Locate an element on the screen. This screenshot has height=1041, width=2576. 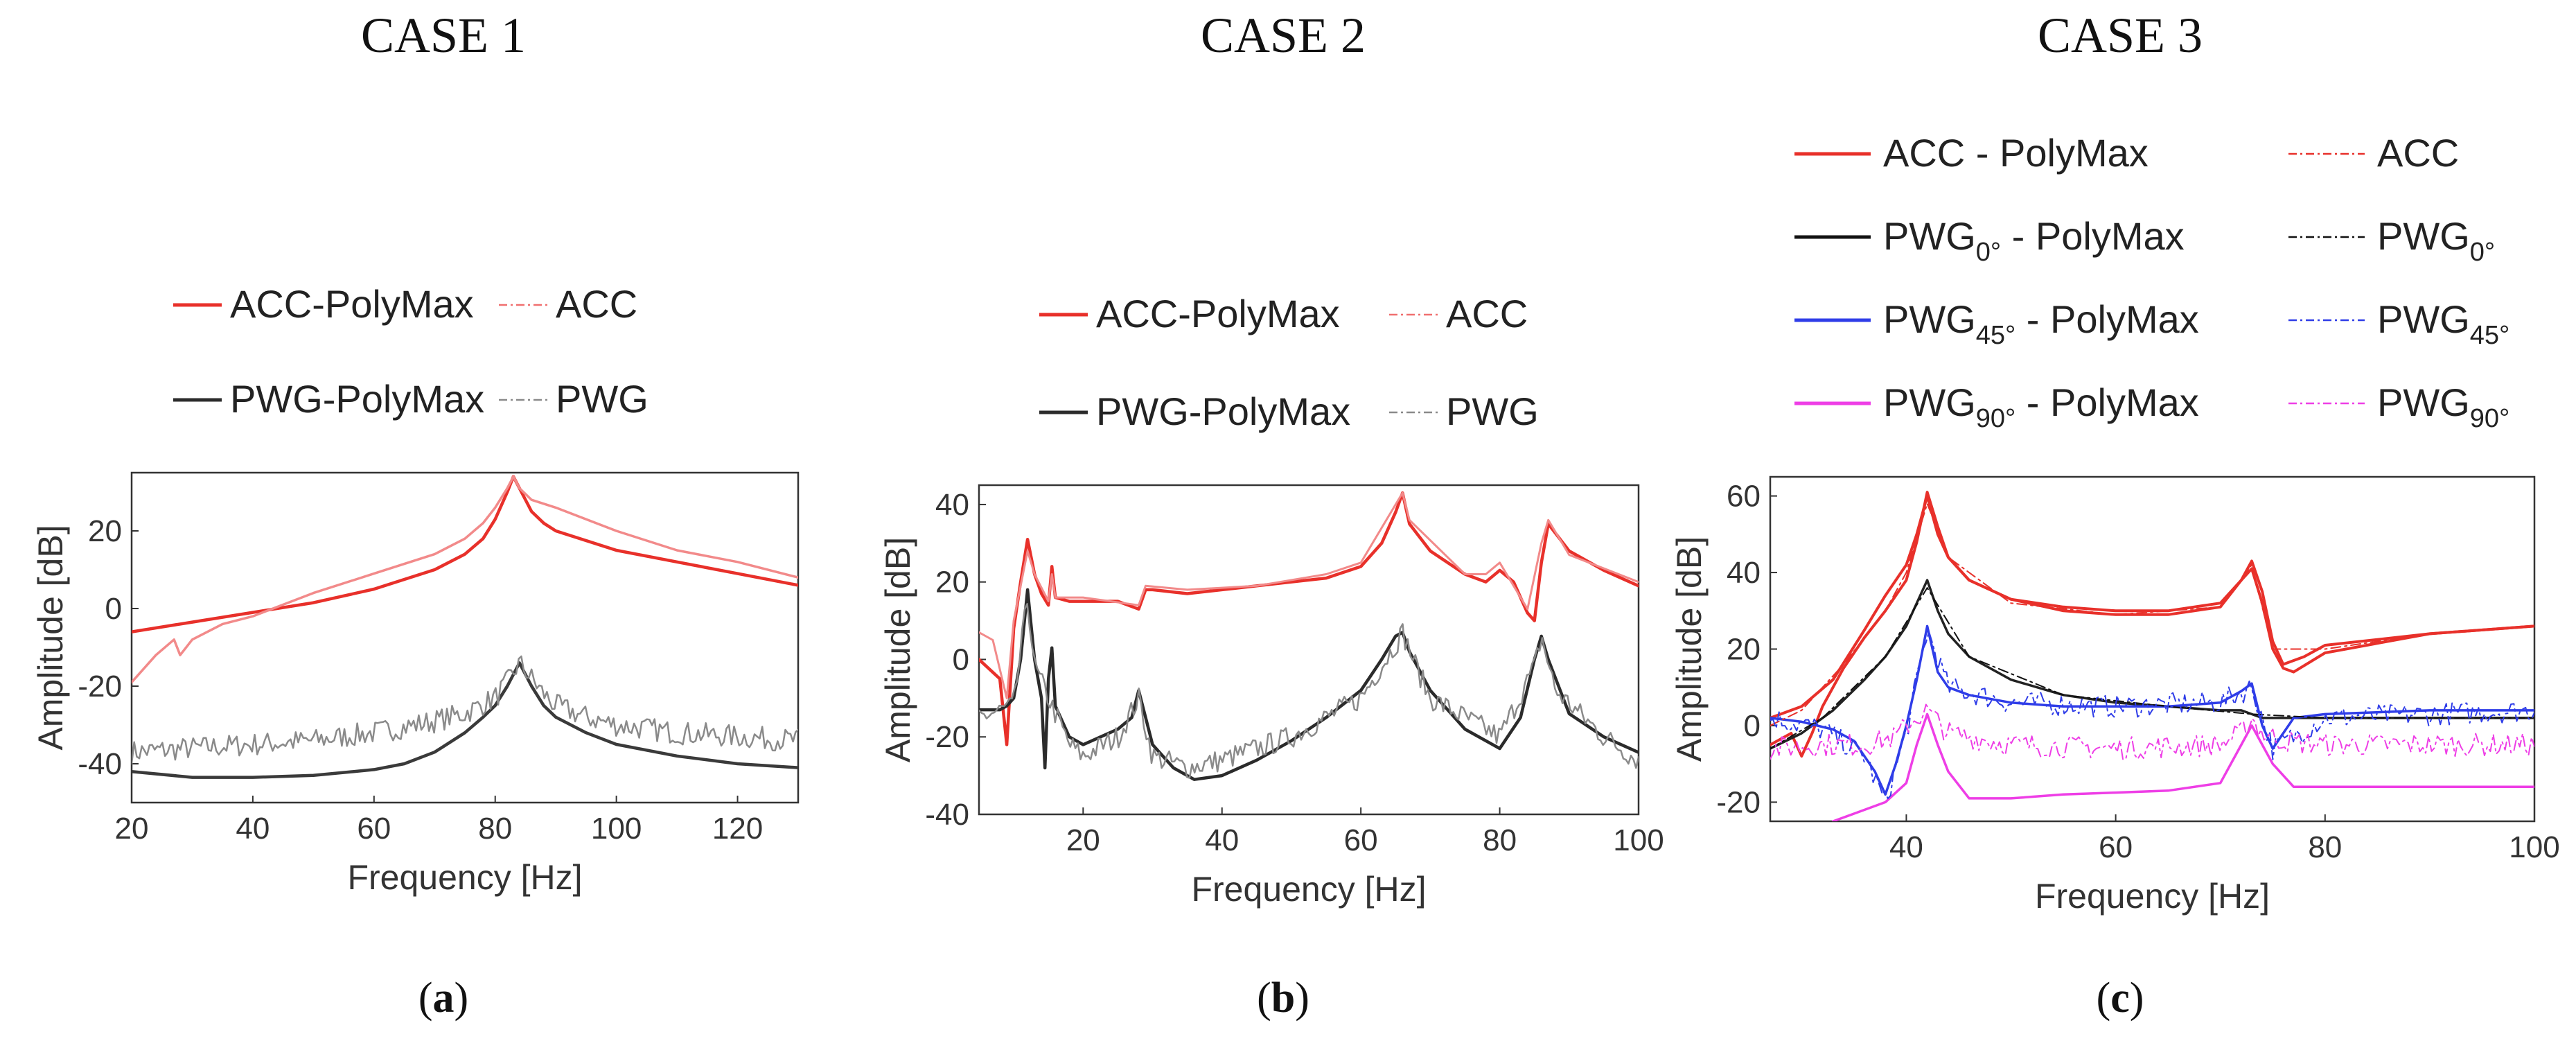
legend-item: PWG45° - PolyMax is located at coordinates (1996, 323).